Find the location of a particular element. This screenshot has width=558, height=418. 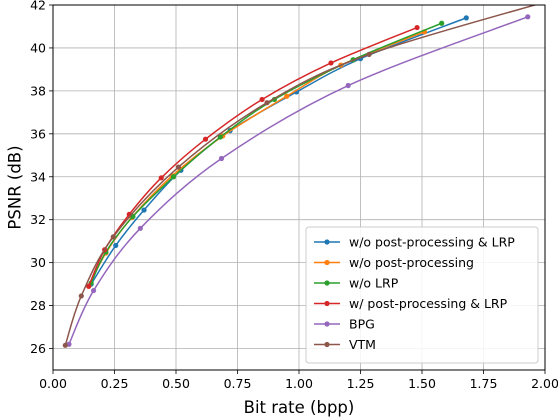

legend-item: VTM is located at coordinates (345, 344).